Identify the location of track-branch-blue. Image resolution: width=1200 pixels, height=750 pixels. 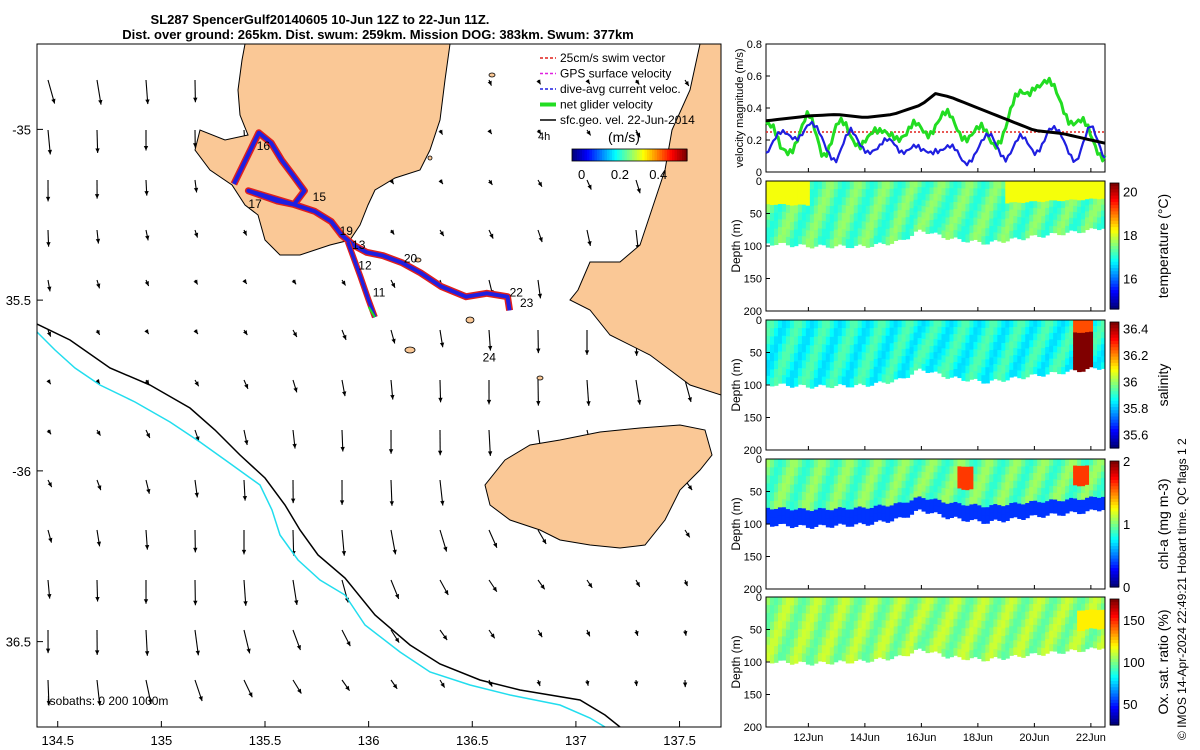
(361, 279).